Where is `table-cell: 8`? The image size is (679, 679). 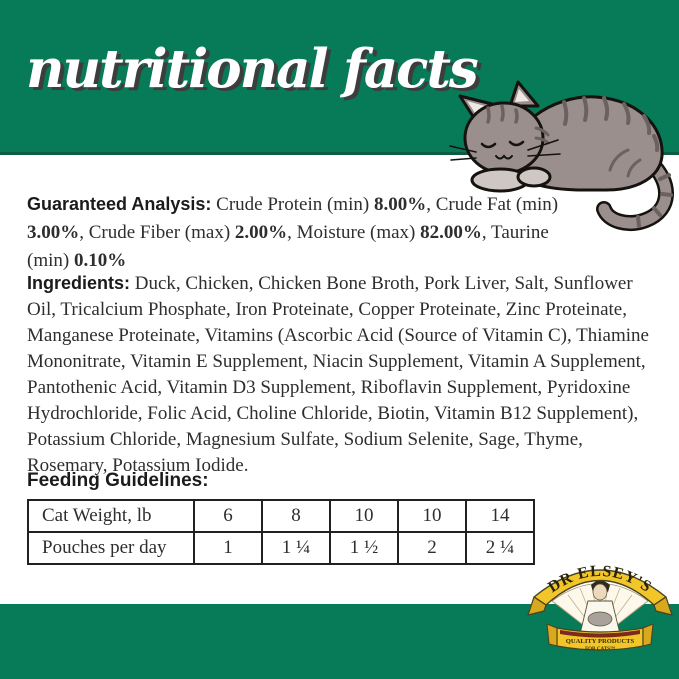
table-cell: 8 is located at coordinates (296, 516).